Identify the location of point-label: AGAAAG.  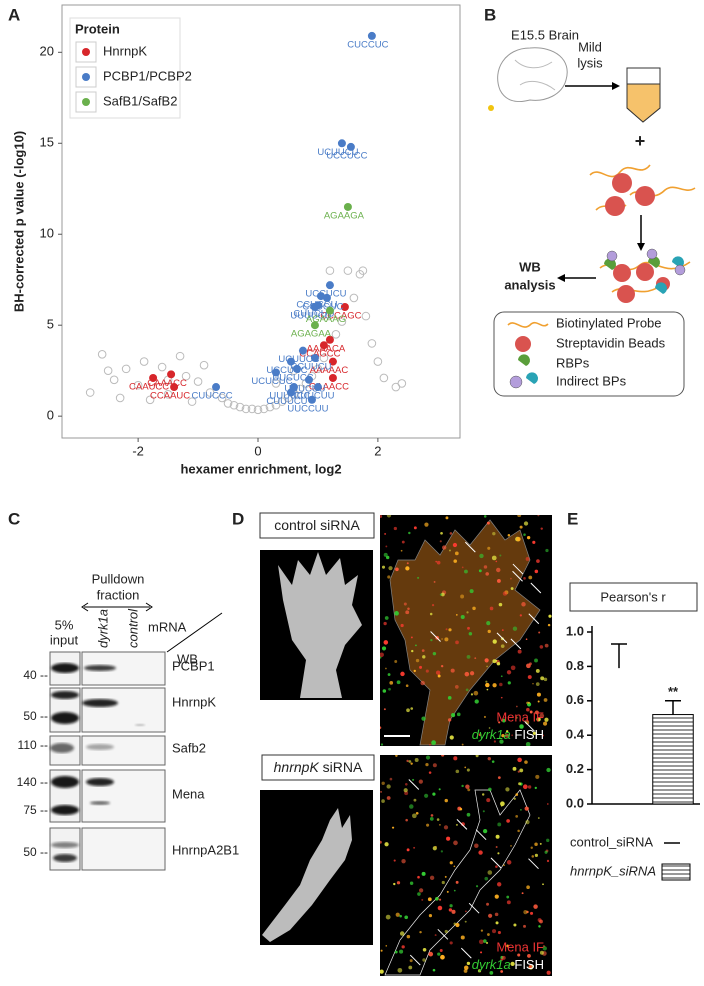
(326, 319).